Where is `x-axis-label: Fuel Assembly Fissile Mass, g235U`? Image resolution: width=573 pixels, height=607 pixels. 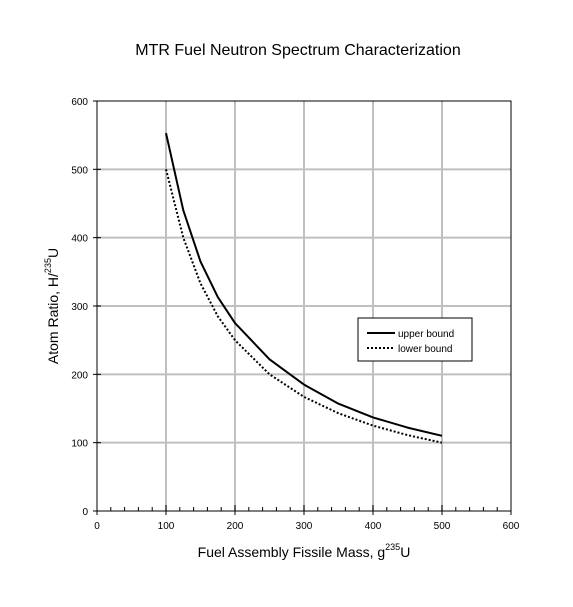 x-axis-label: Fuel Assembly Fissile Mass, g235U is located at coordinates (304, 551).